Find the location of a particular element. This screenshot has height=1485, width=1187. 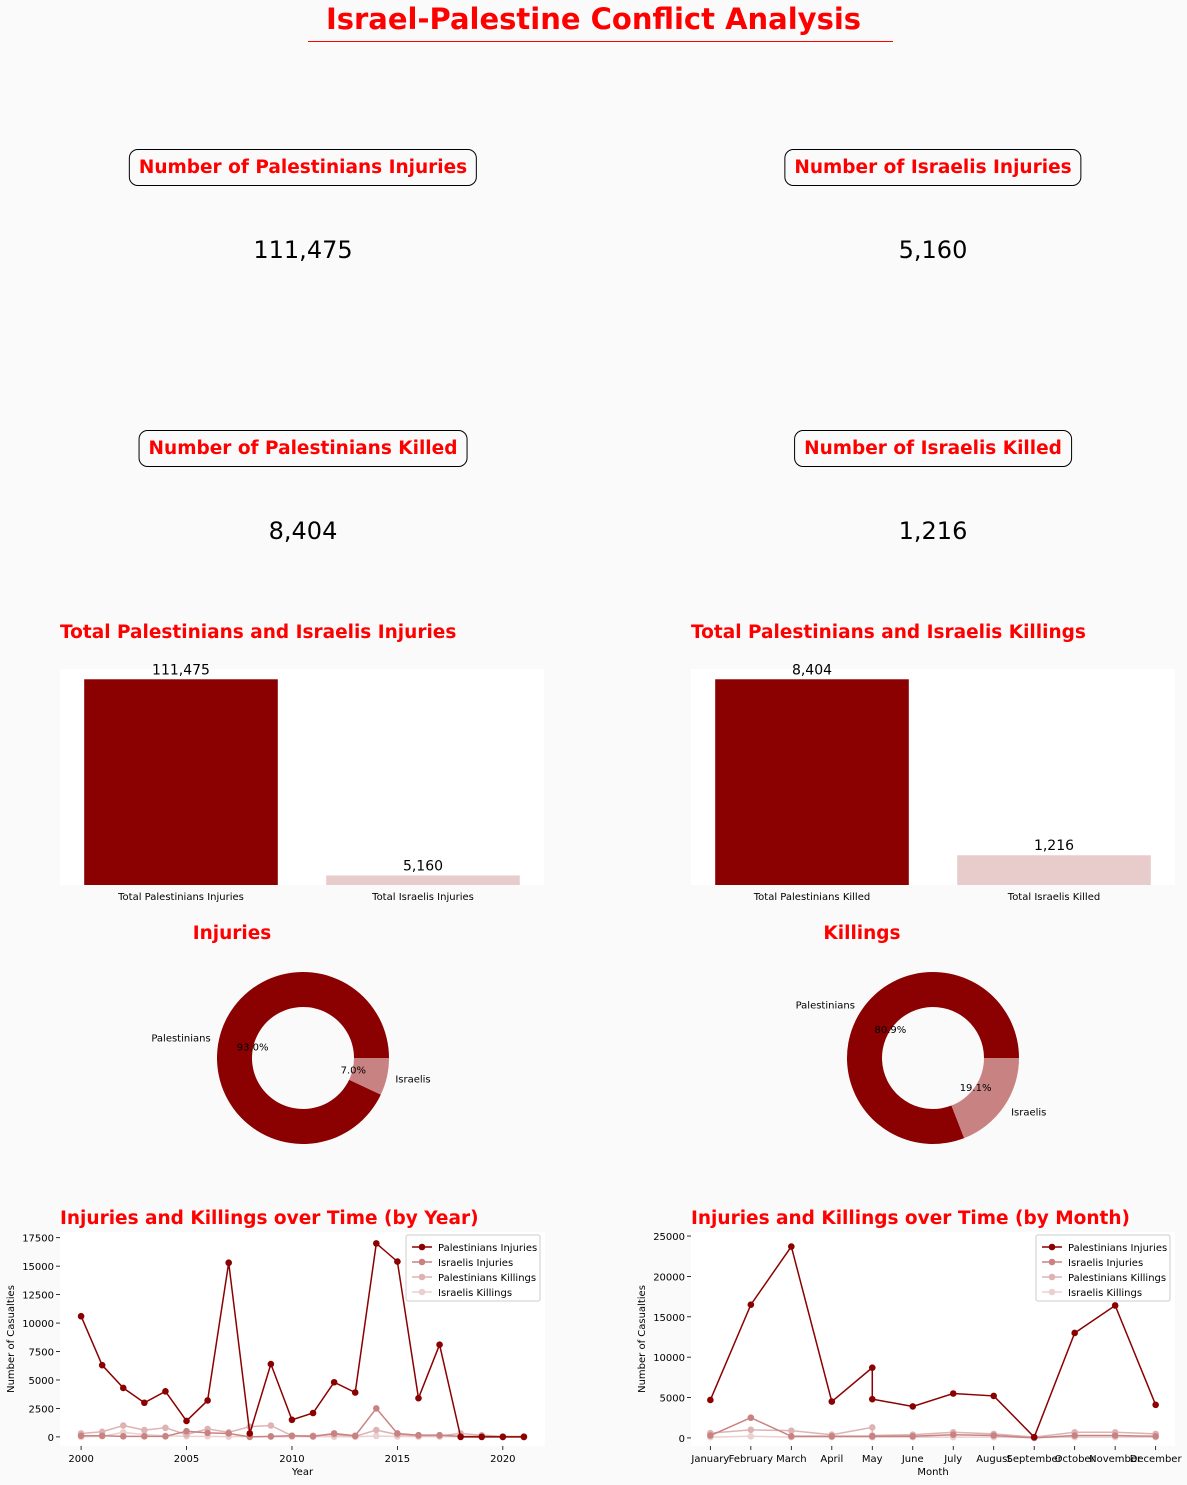

killings-donut-title: Killings is located at coordinates (862, 933).